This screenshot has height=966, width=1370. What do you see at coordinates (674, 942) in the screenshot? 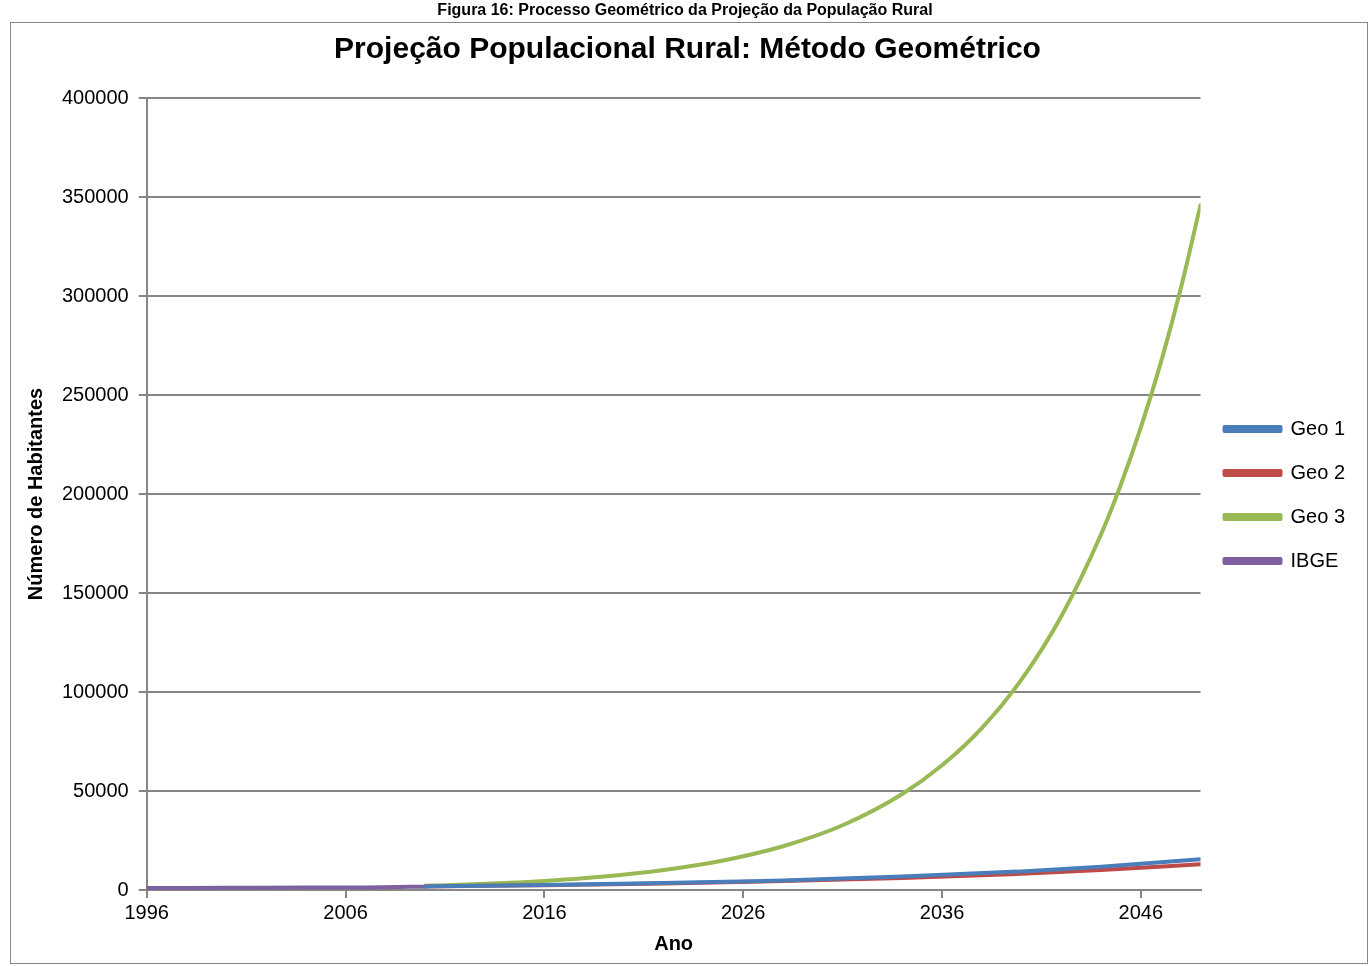
I see `x-axis-title: Ano` at bounding box center [674, 942].